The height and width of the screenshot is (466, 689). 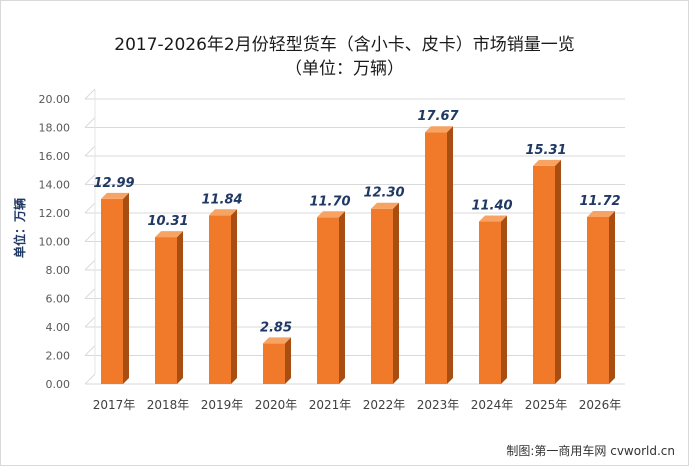 I want to click on y-tick-label: 20.00, so click(x=55, y=99).